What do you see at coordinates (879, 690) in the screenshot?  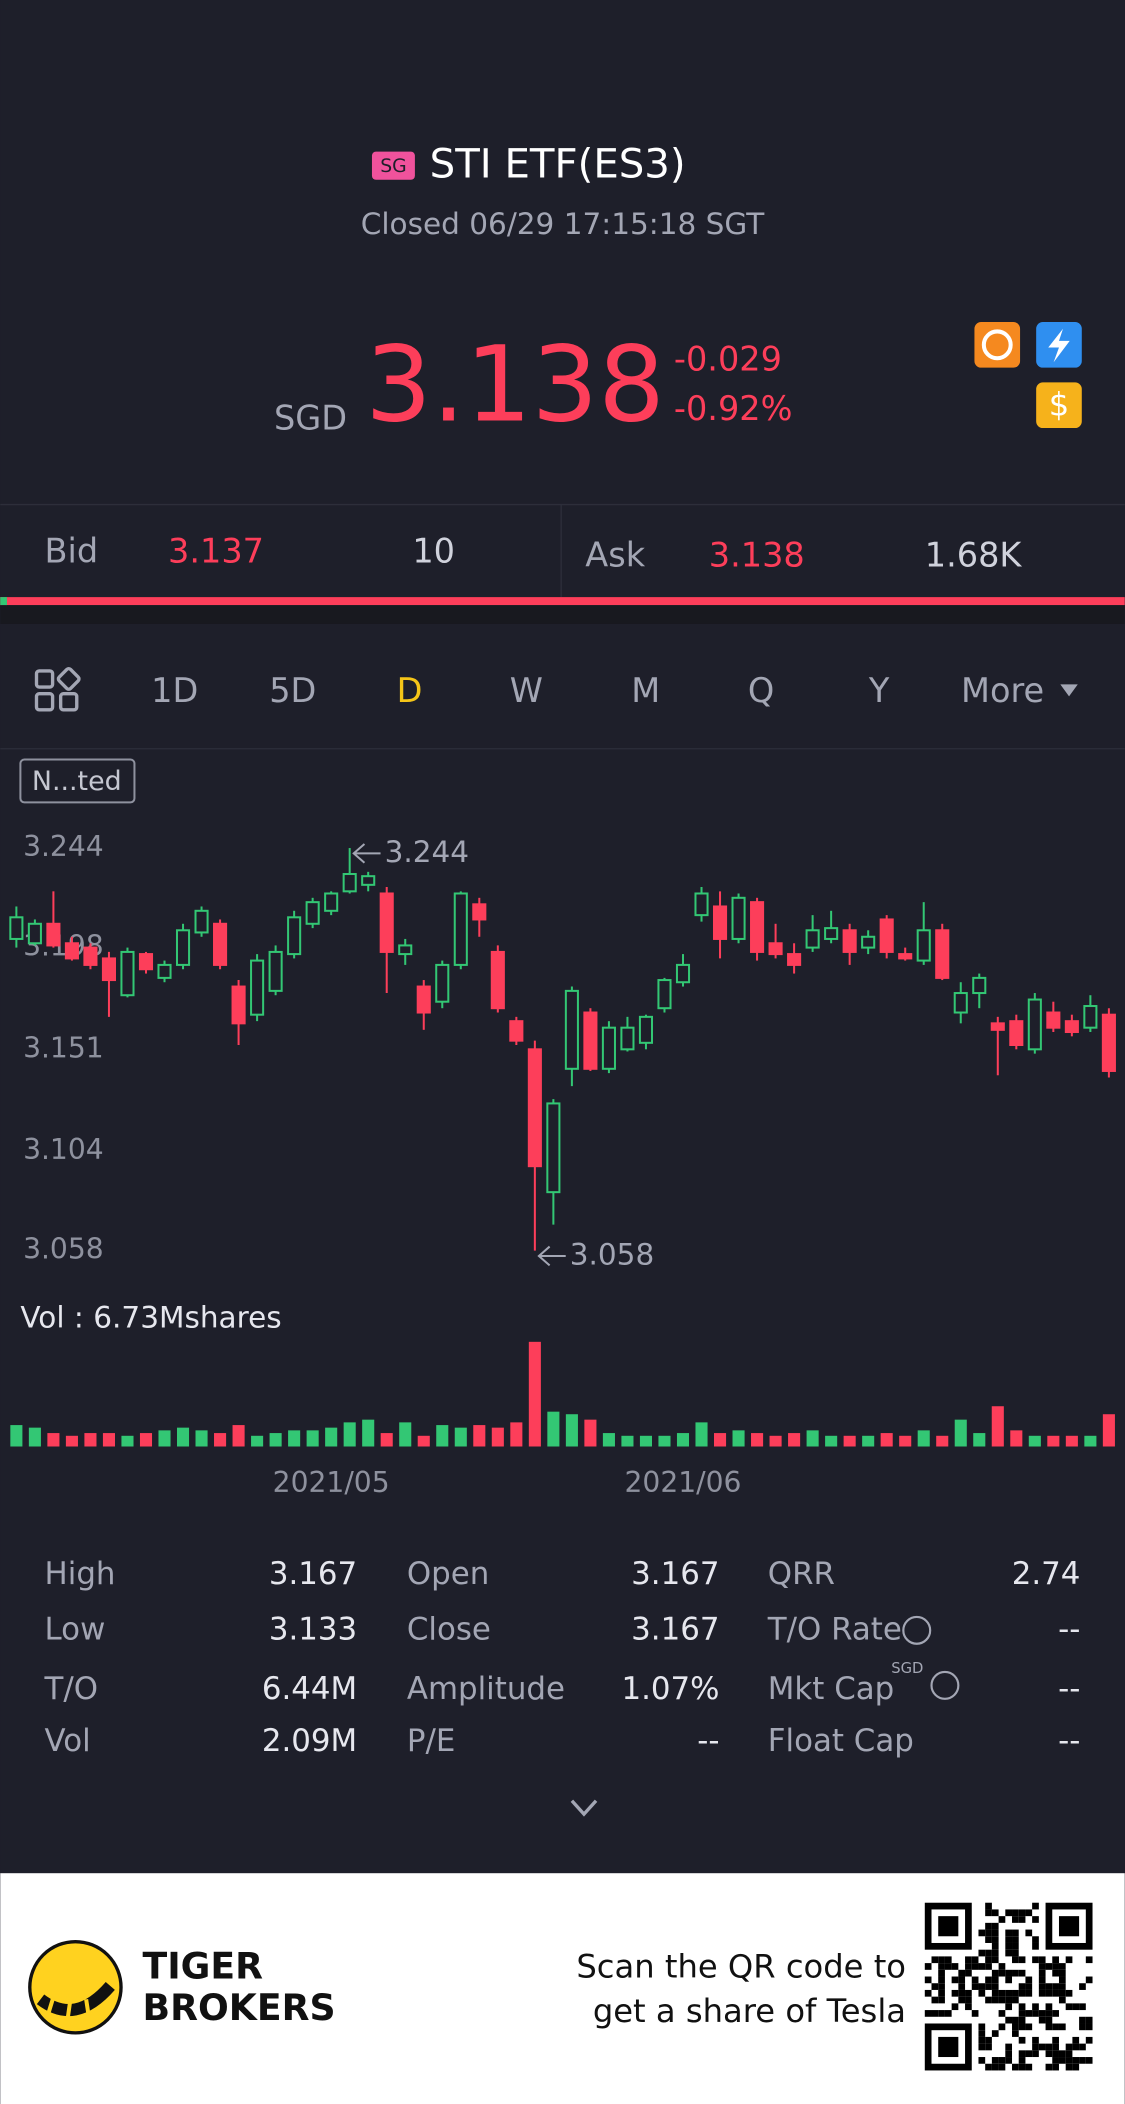 I see `period-tab: Y` at bounding box center [879, 690].